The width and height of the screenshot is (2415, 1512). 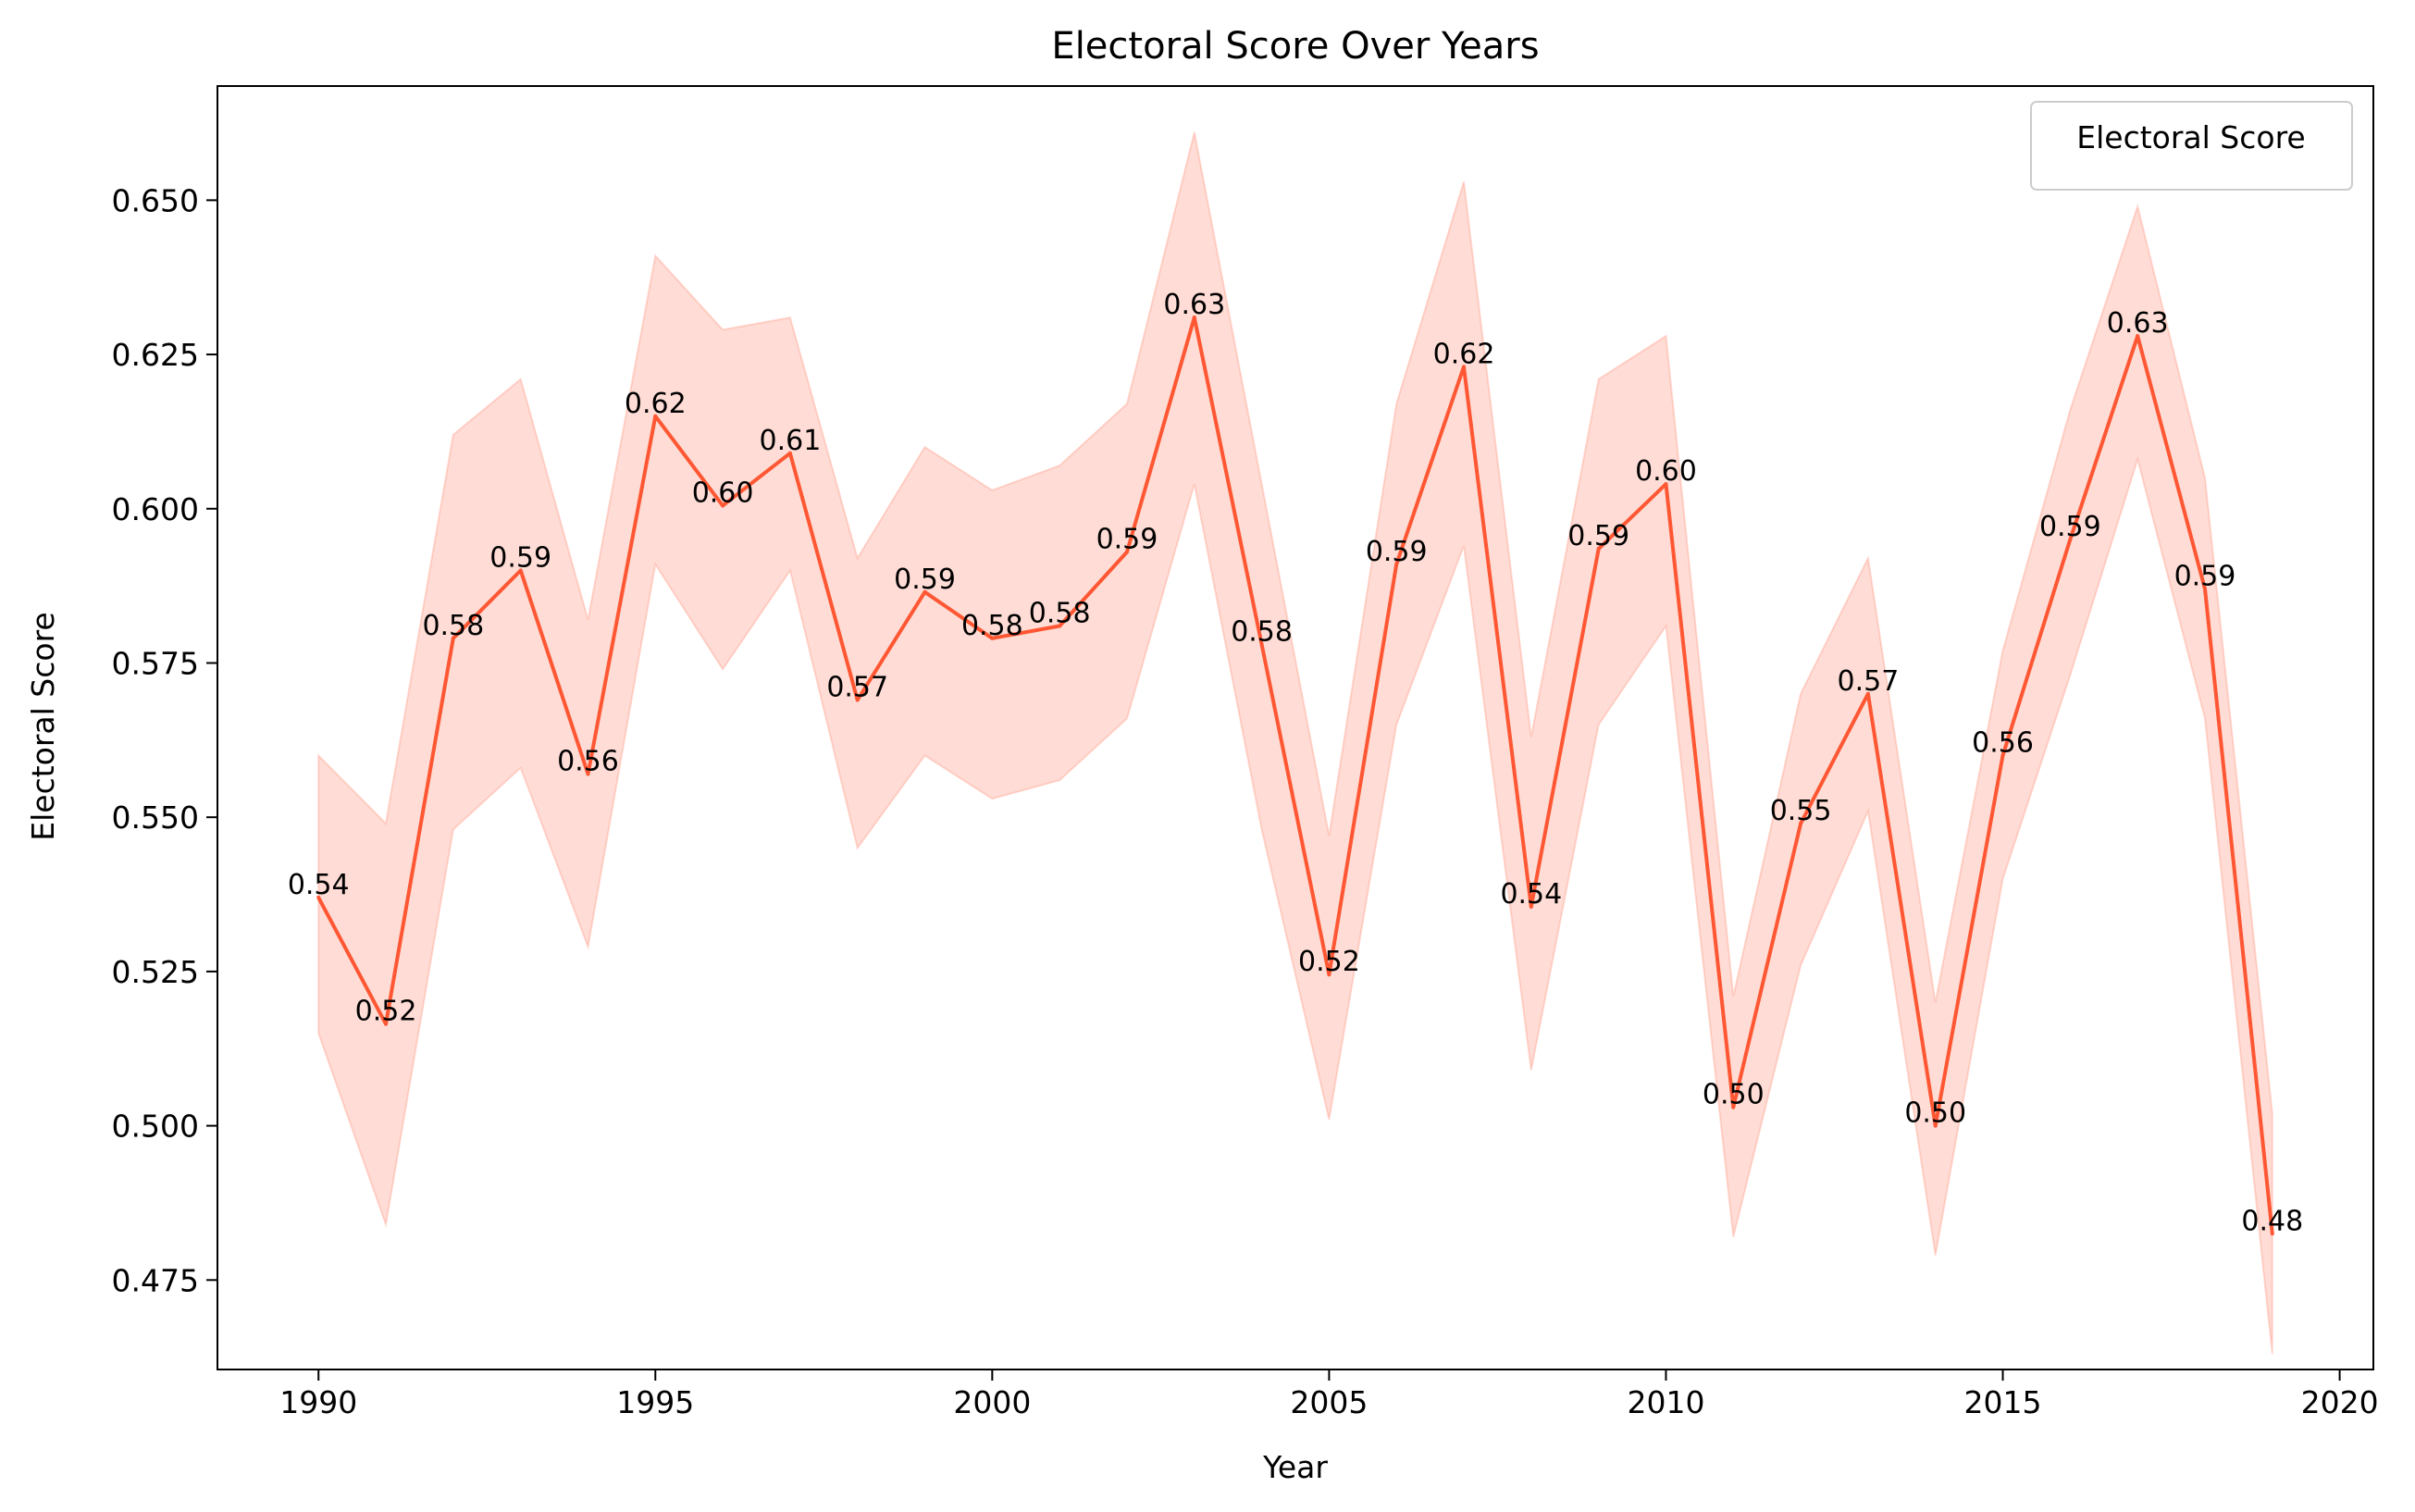 I want to click on chart-title: Electoral Score Over Years, so click(x=1295, y=46).